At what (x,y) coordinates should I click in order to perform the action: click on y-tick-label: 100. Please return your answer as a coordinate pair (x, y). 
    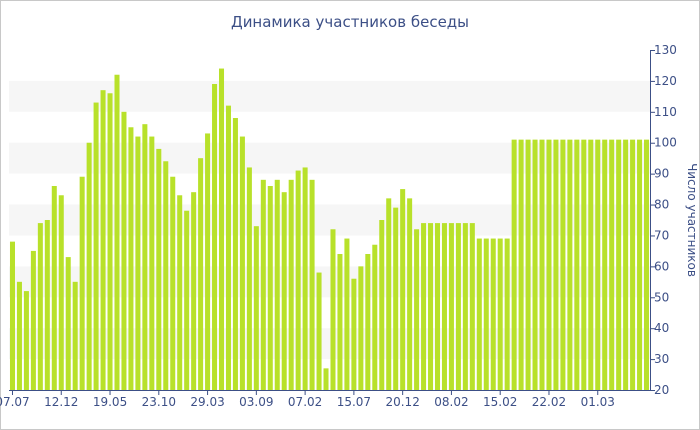
    Looking at the image, I should click on (665, 143).